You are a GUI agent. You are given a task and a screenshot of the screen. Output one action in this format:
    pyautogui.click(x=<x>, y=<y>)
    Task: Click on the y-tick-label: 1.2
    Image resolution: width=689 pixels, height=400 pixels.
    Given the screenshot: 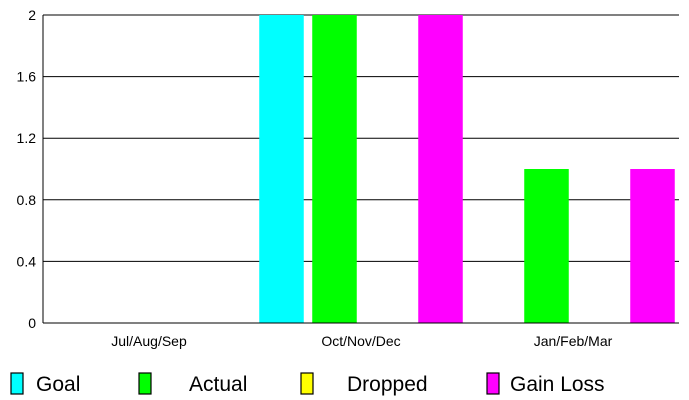 What is the action you would take?
    pyautogui.click(x=27, y=138)
    